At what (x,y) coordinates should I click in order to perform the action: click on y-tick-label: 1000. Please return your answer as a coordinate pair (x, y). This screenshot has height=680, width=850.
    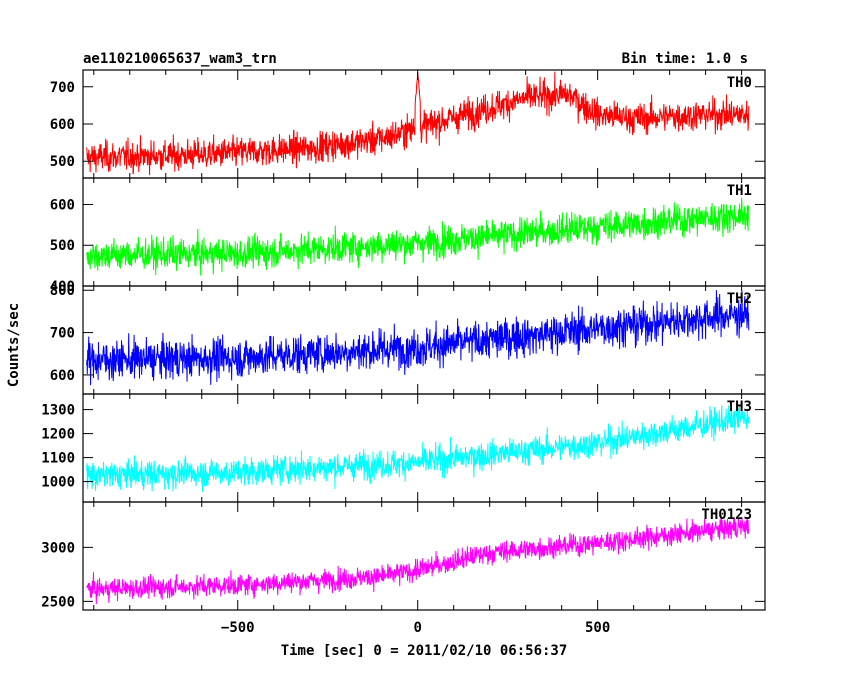
    Looking at the image, I should click on (58, 483).